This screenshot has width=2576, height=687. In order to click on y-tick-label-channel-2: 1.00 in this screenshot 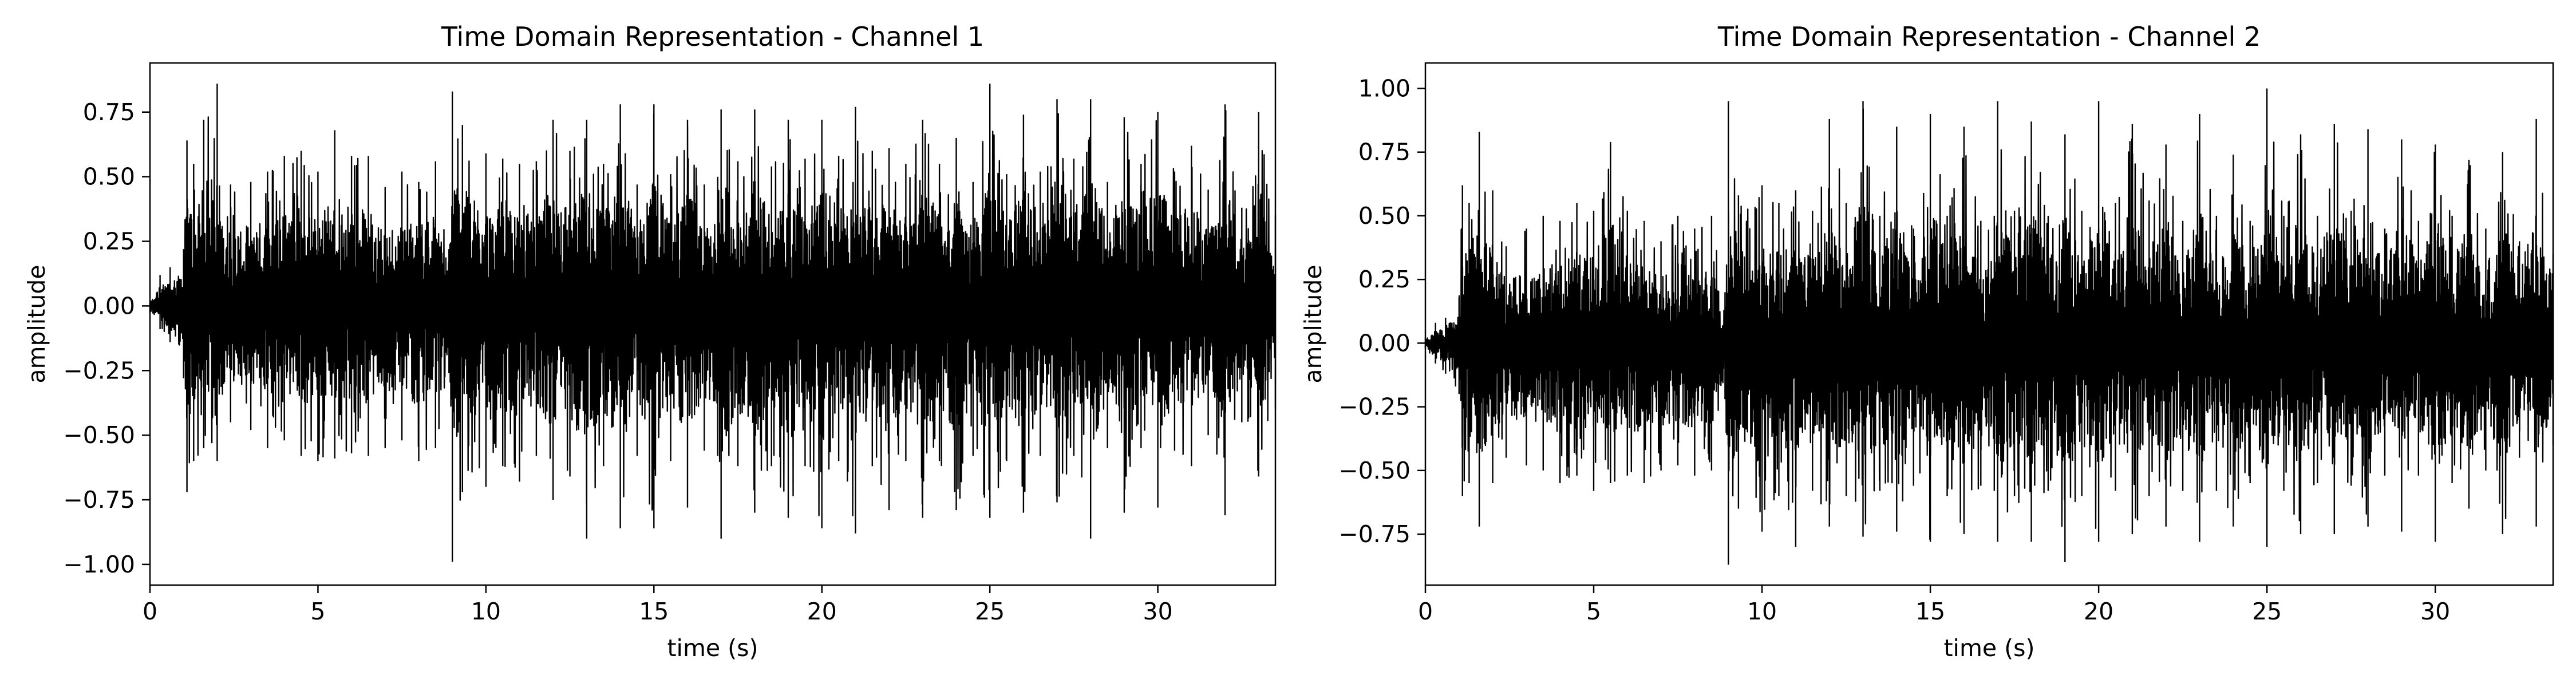, I will do `click(1384, 88)`.